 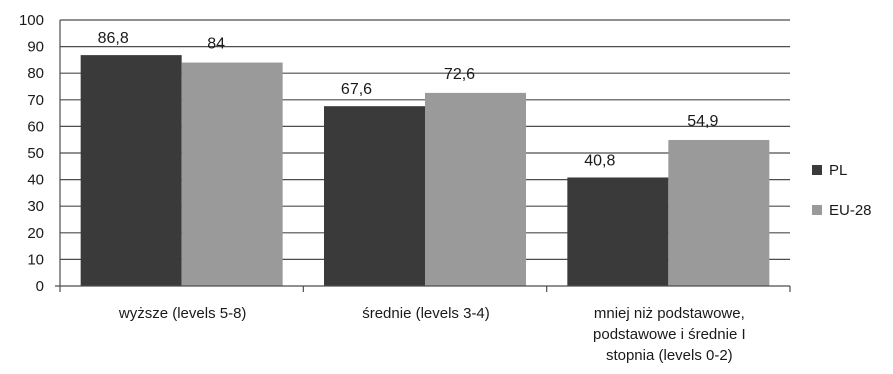 What do you see at coordinates (182, 313) in the screenshot?
I see `category-label-0-line-0: wyższe (levels 5-8)` at bounding box center [182, 313].